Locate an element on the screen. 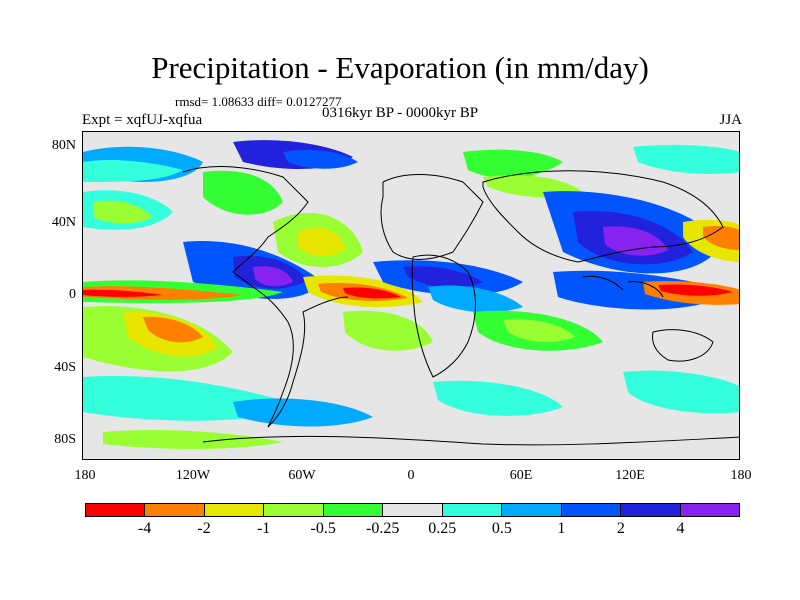  colorbar is located at coordinates (412, 510).